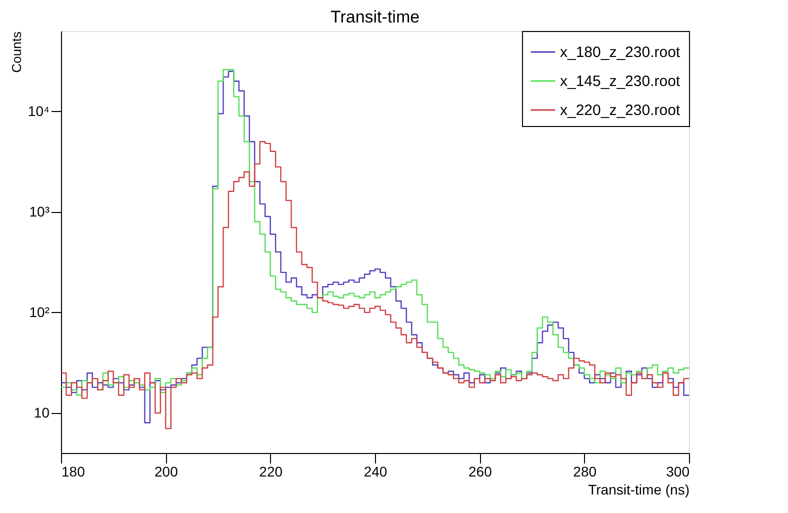 The image size is (788, 513). Describe the element at coordinates (480, 472) in the screenshot. I see `x-tick-label: 260` at that location.